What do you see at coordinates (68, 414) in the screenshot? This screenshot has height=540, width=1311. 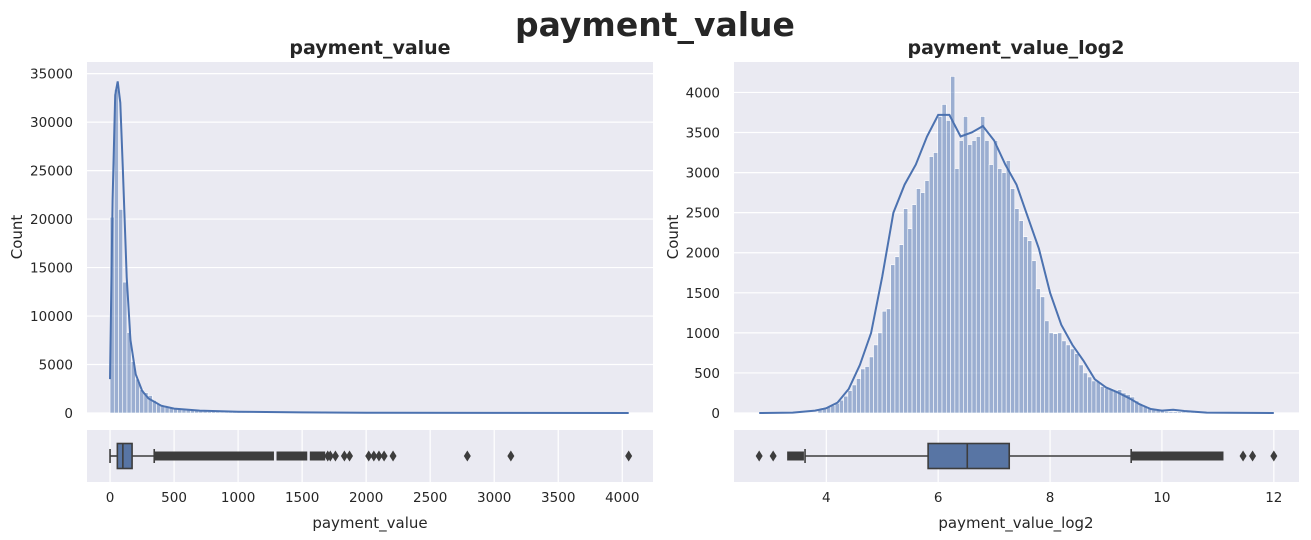 I see `left-histogram-y-tick-label: 0` at bounding box center [68, 414].